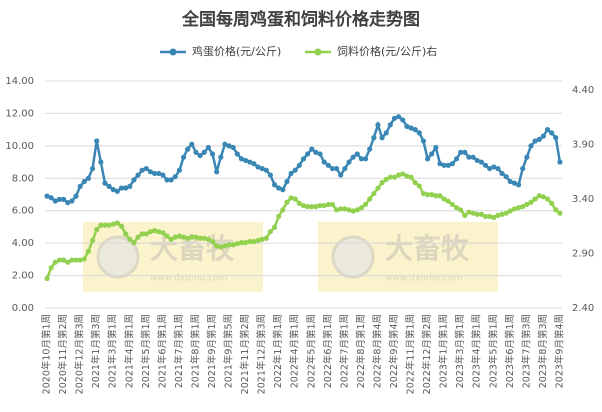 This screenshot has height=412, width=602. Describe the element at coordinates (427, 248) in the screenshot. I see `watermark-text: 大畜牧` at that location.